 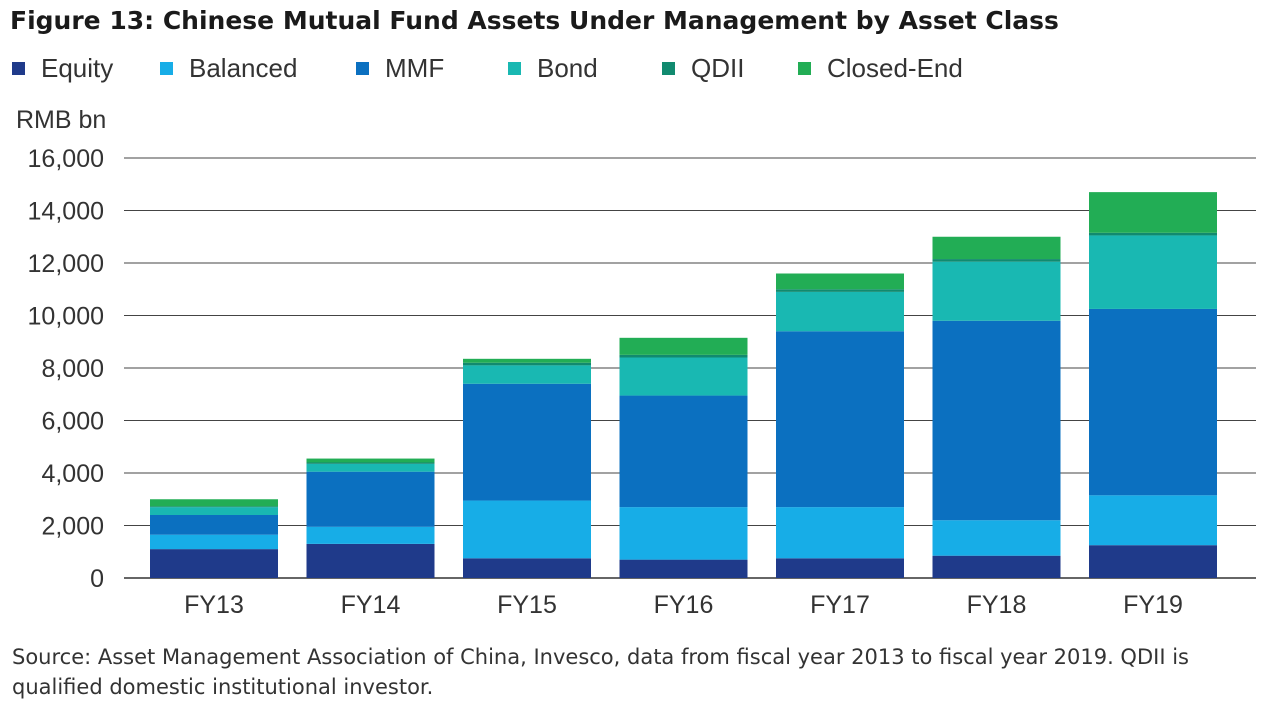 What do you see at coordinates (996, 260) in the screenshot?
I see `bar-segment-qdii-fy18` at bounding box center [996, 260].